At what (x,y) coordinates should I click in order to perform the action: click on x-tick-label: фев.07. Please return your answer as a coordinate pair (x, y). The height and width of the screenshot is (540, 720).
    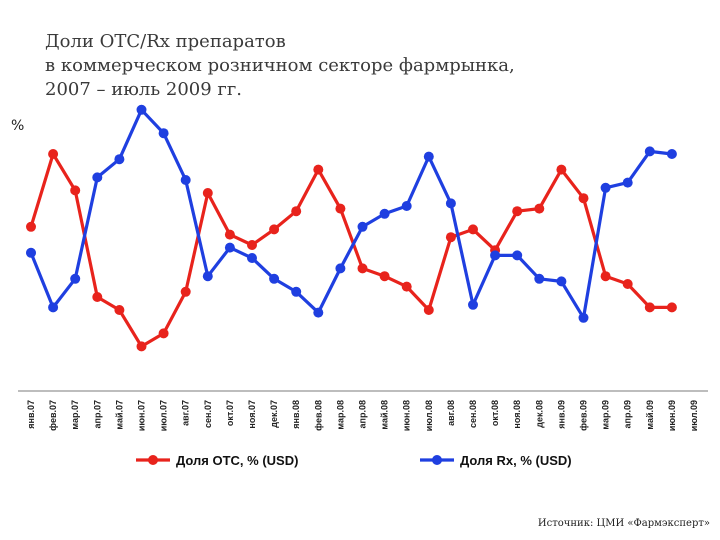
    Looking at the image, I should click on (53, 415).